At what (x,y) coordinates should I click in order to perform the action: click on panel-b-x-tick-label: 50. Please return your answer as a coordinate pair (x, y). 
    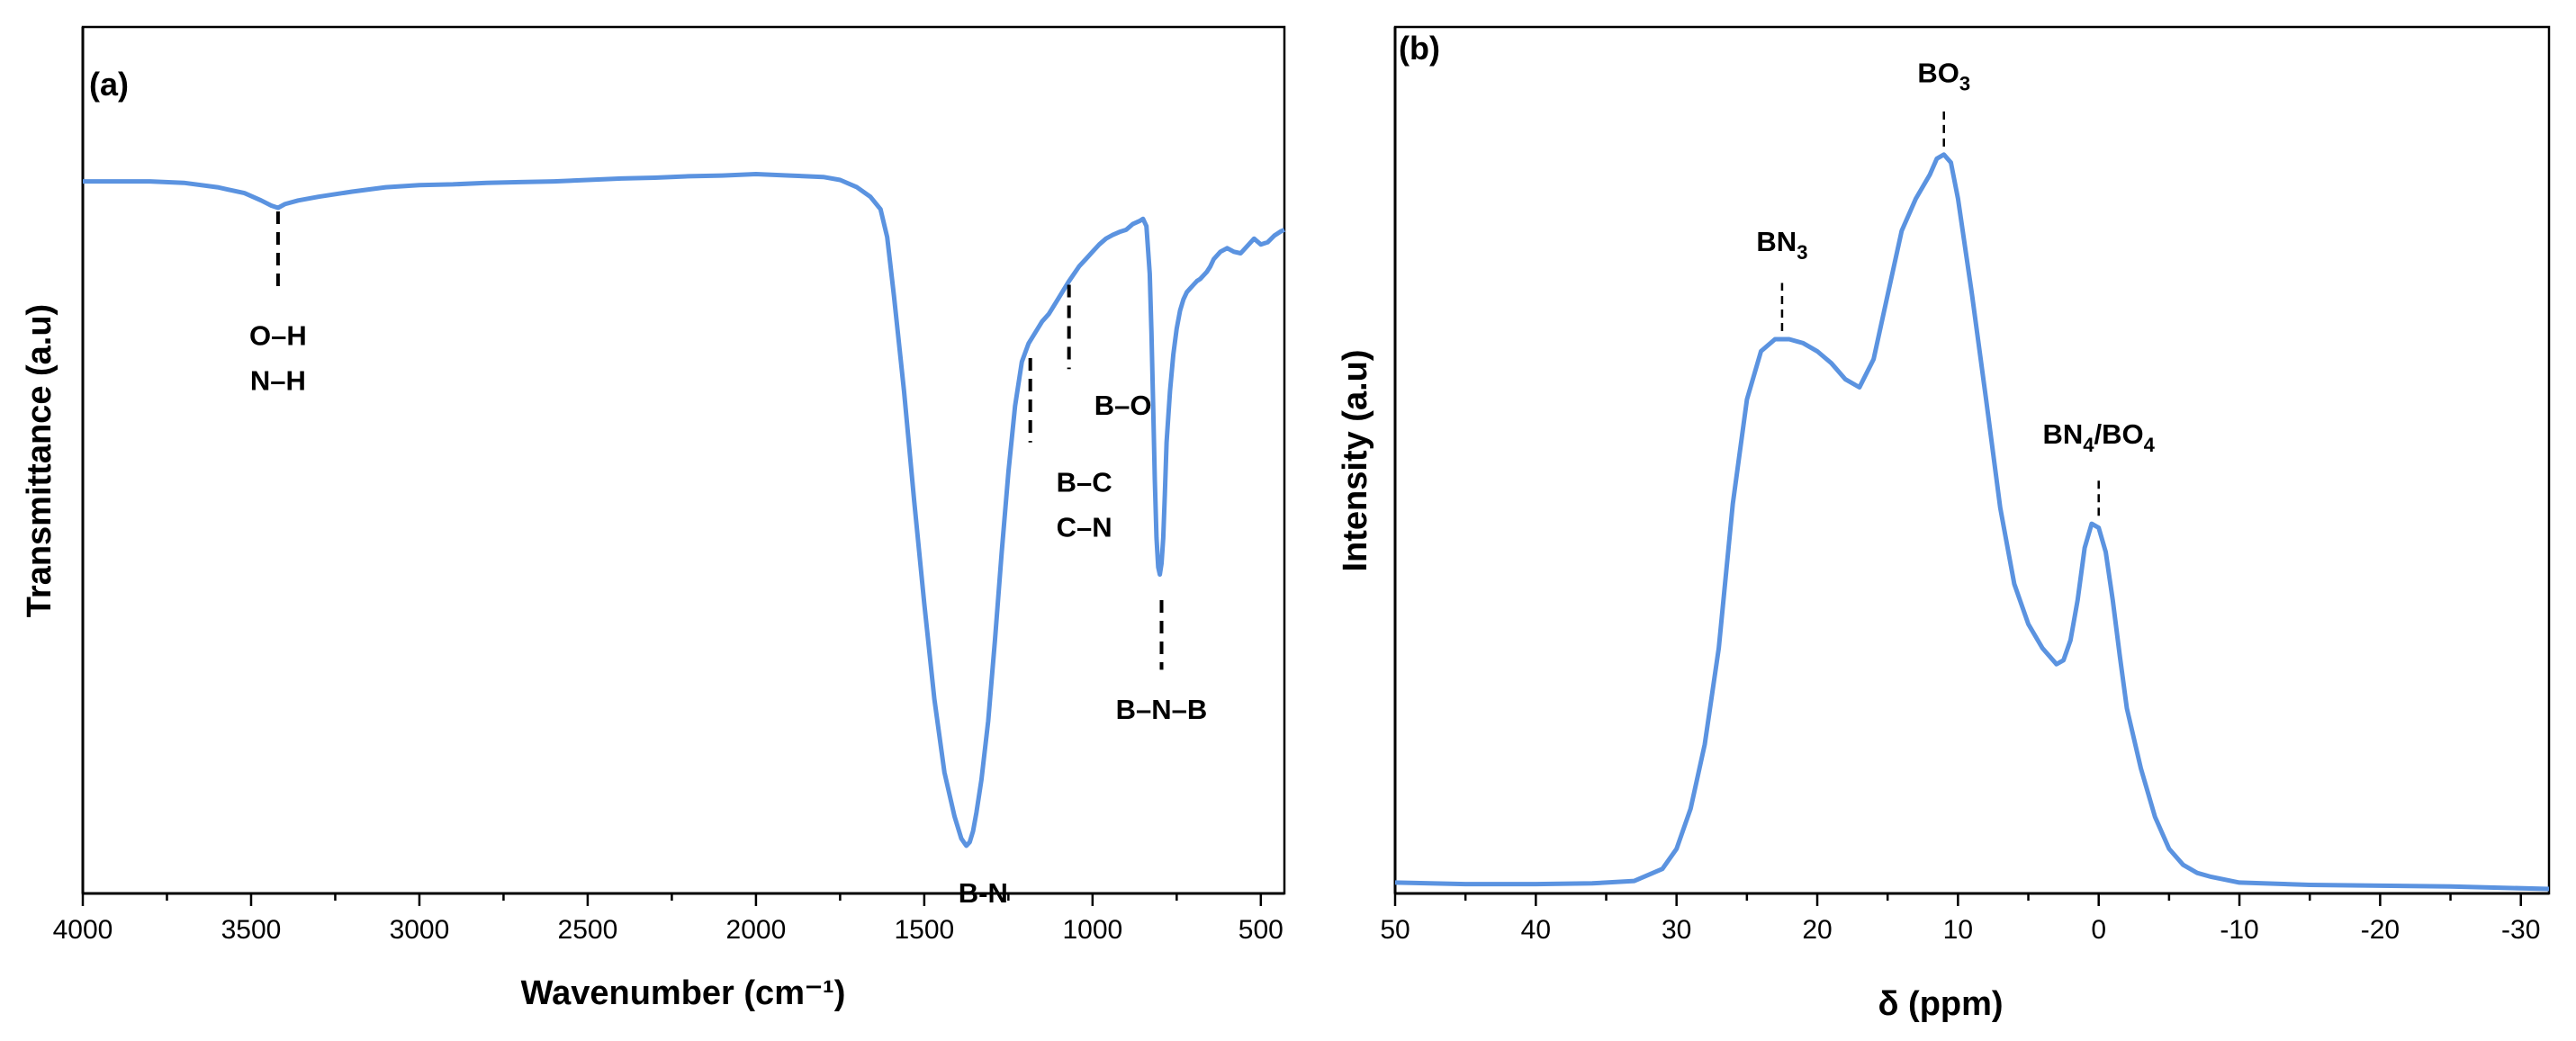
    Looking at the image, I should click on (1395, 930).